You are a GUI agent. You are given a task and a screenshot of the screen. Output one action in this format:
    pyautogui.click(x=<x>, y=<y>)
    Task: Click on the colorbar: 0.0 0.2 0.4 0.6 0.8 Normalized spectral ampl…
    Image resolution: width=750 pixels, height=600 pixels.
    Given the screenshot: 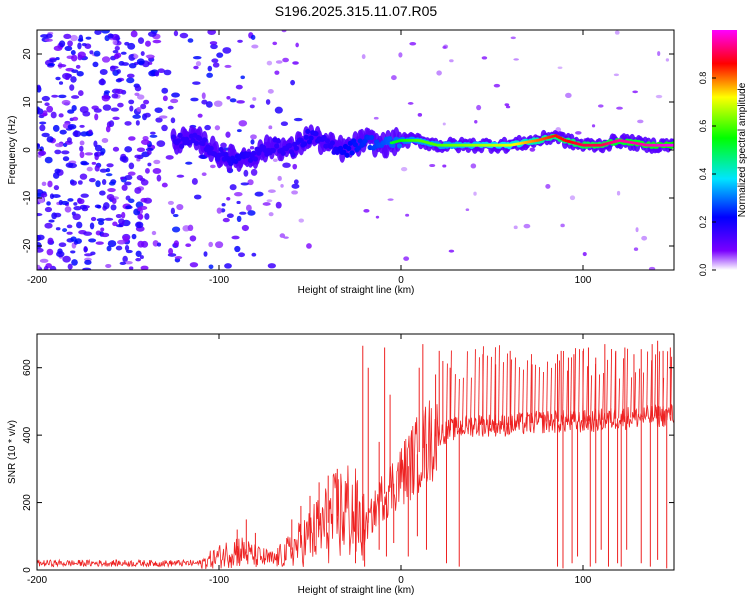 What is the action you would take?
    pyautogui.click(x=723, y=153)
    